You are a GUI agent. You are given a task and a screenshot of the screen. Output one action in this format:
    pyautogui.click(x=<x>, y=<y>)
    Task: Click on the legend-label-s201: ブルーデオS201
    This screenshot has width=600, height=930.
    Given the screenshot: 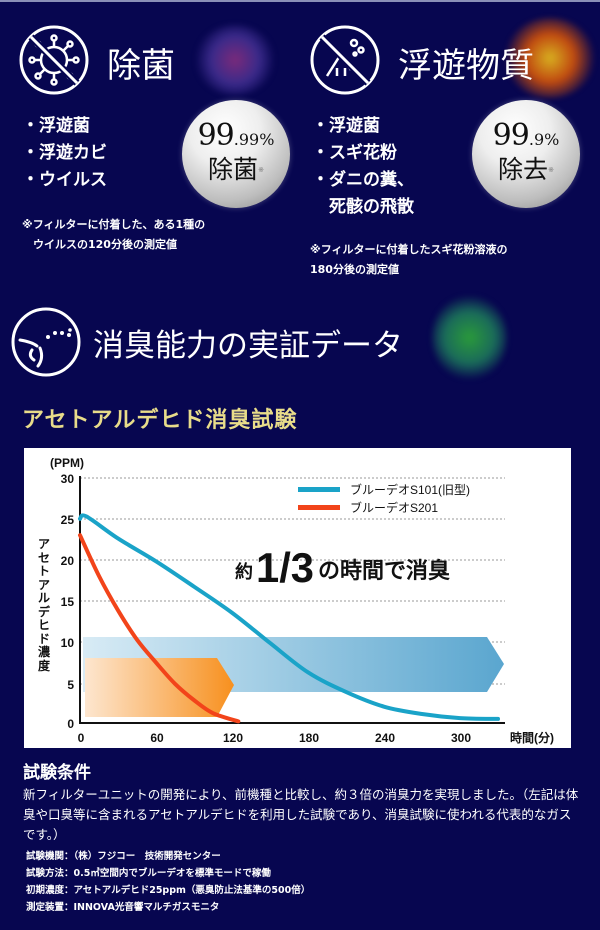 What is the action you would take?
    pyautogui.click(x=394, y=507)
    